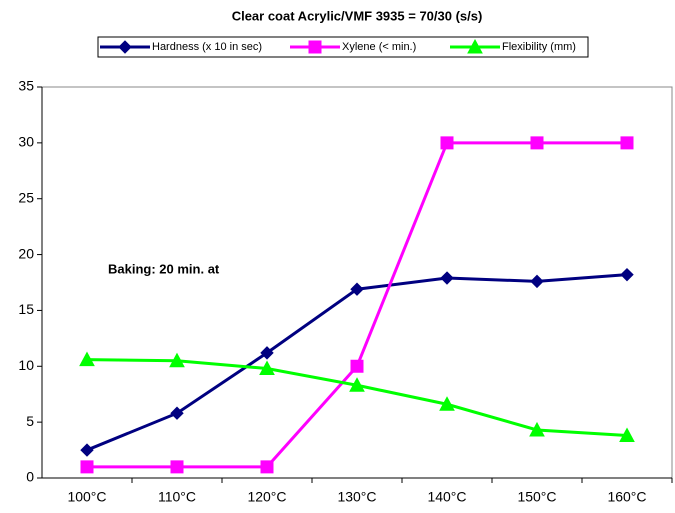 The image size is (675, 513). I want to click on y-tick-label: 10, so click(26, 365).